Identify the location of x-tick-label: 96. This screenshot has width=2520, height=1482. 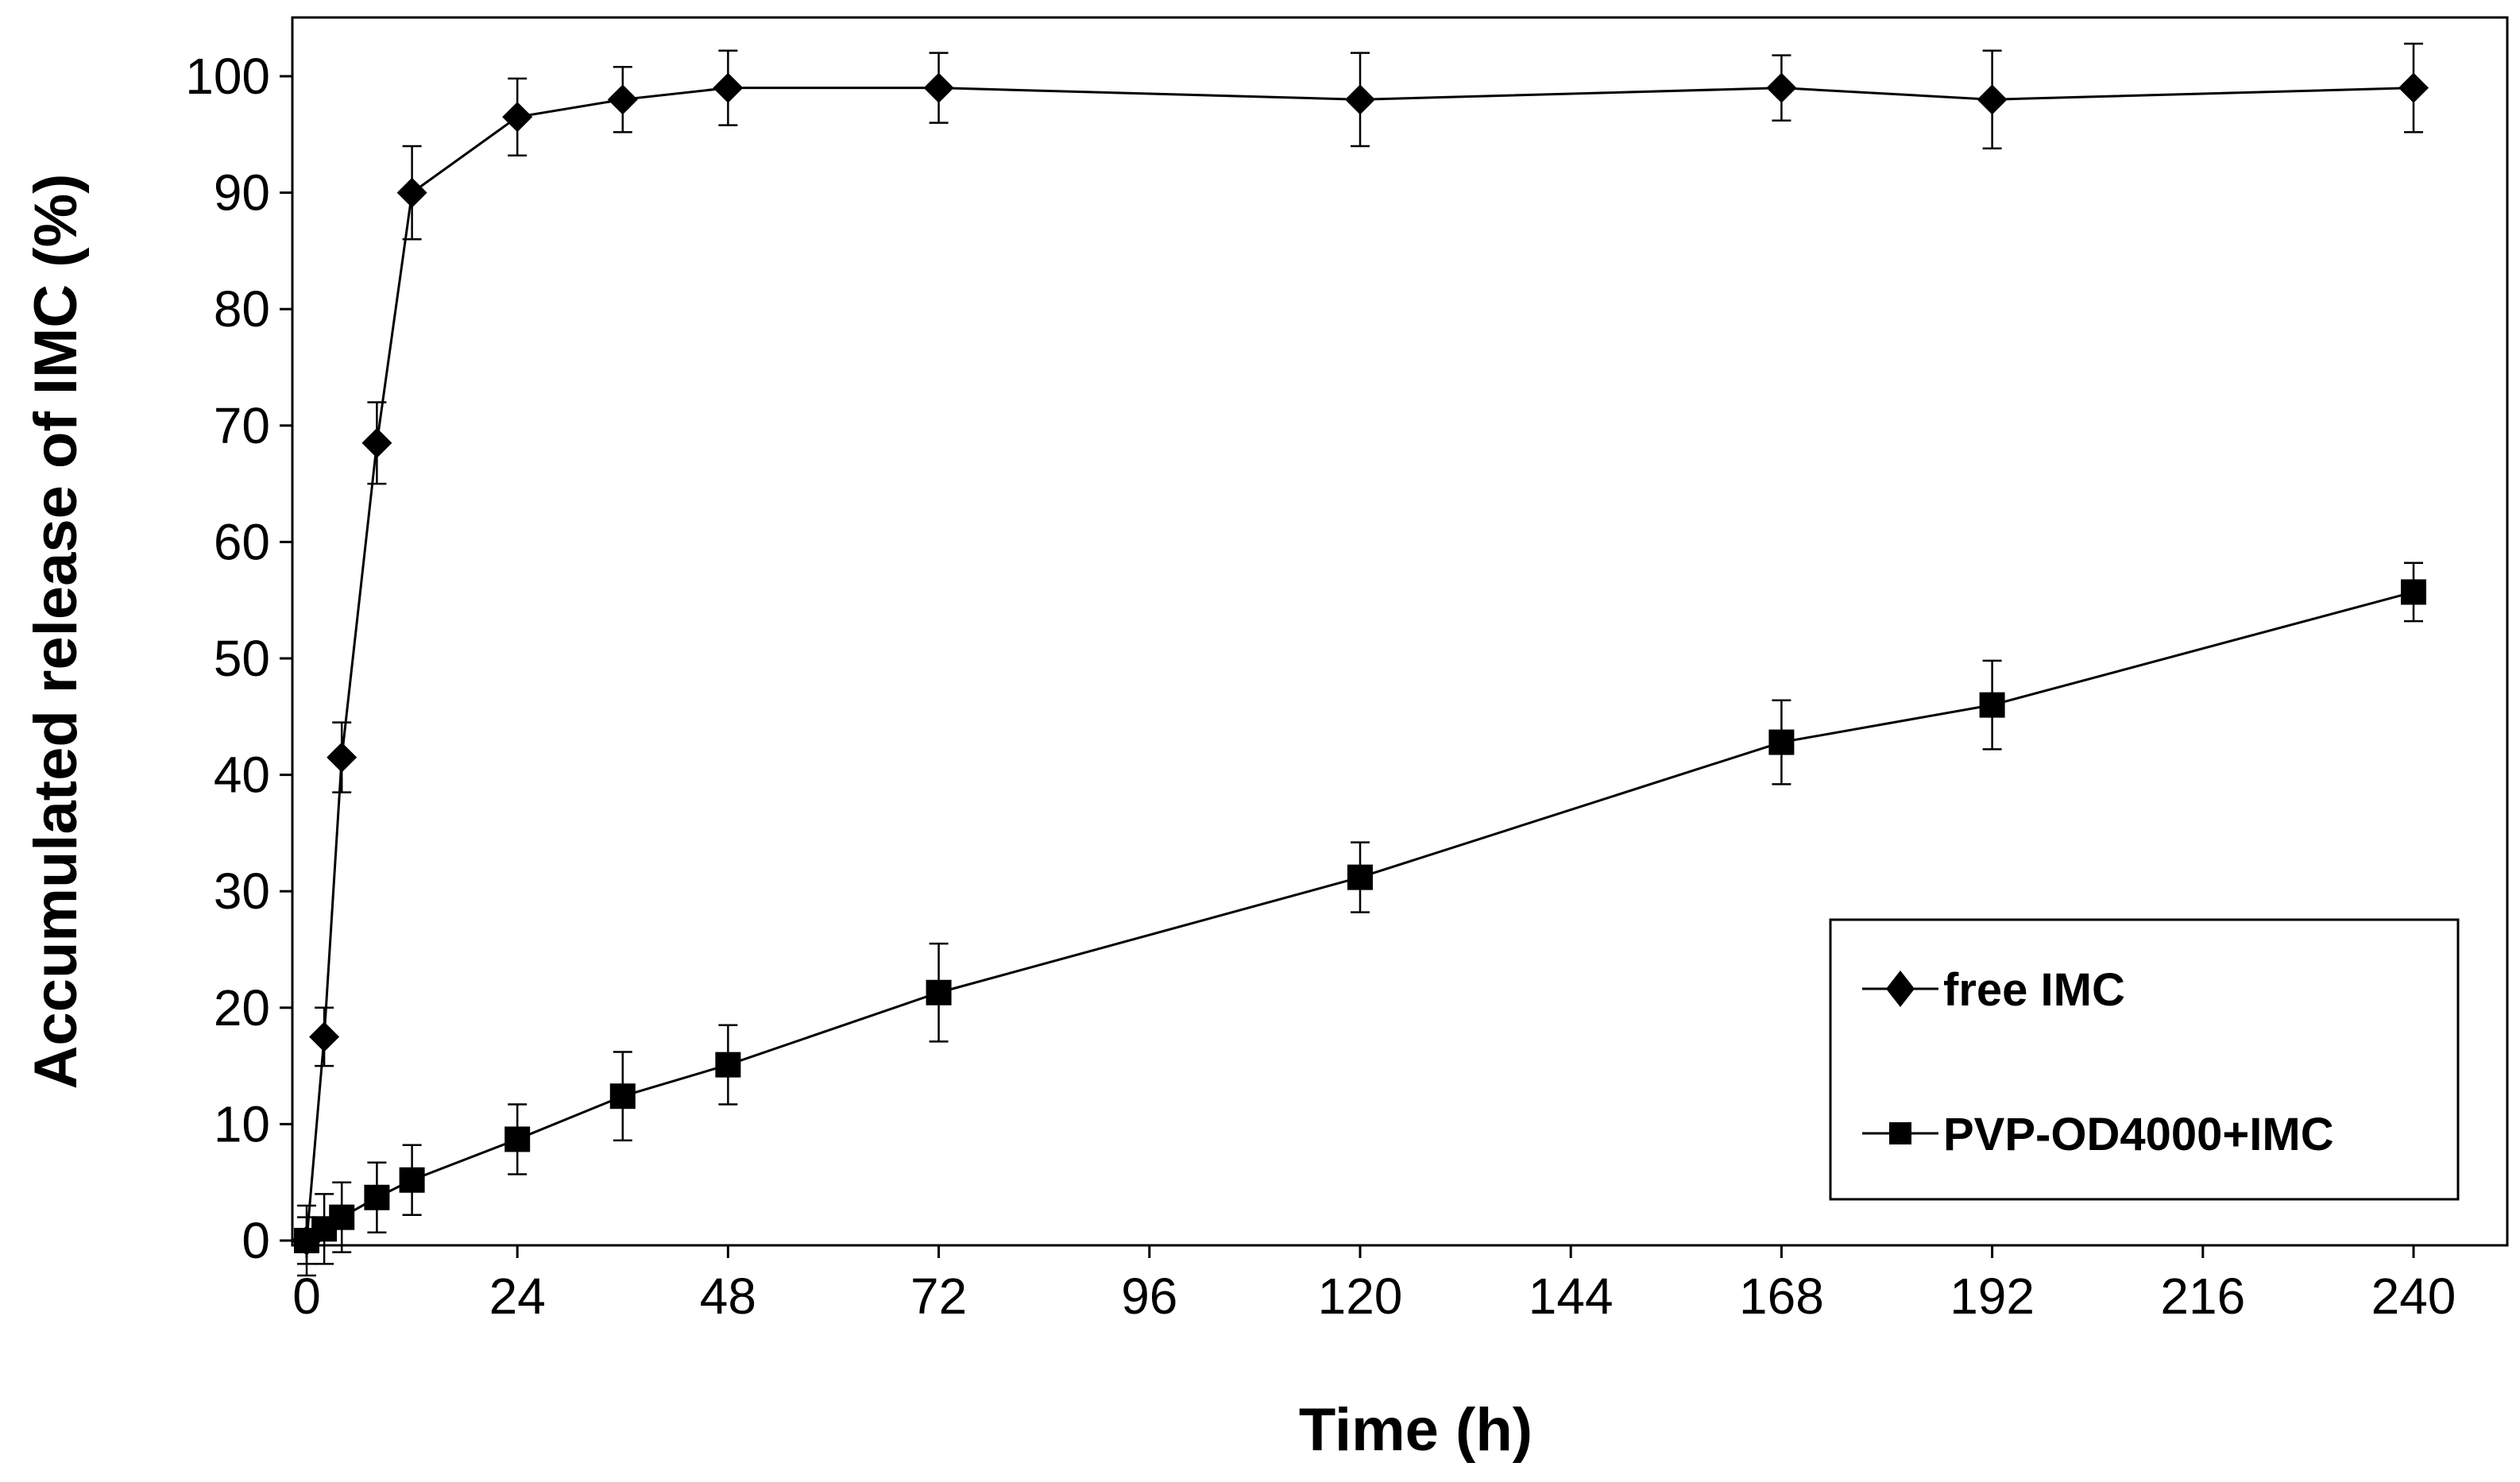
(1149, 1296).